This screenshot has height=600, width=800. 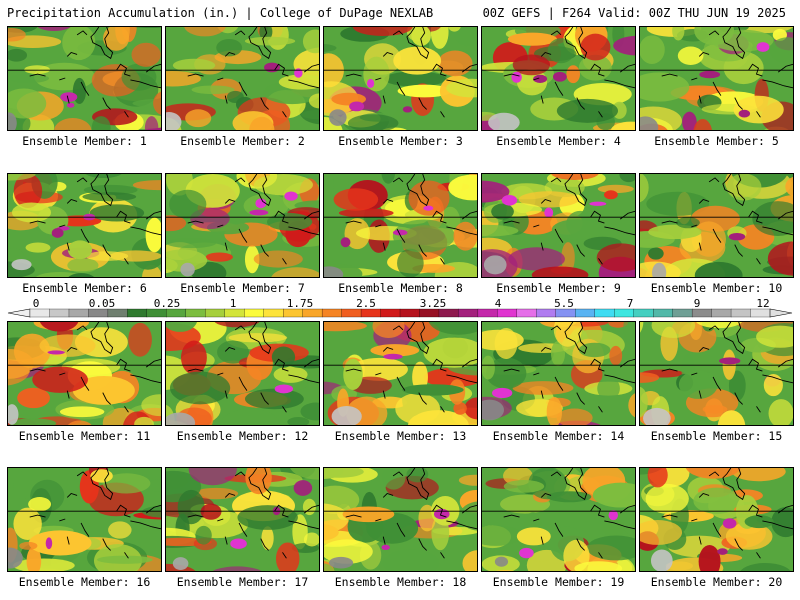 What do you see at coordinates (36, 303) in the screenshot?
I see `colorbar-tick-label: 0` at bounding box center [36, 303].